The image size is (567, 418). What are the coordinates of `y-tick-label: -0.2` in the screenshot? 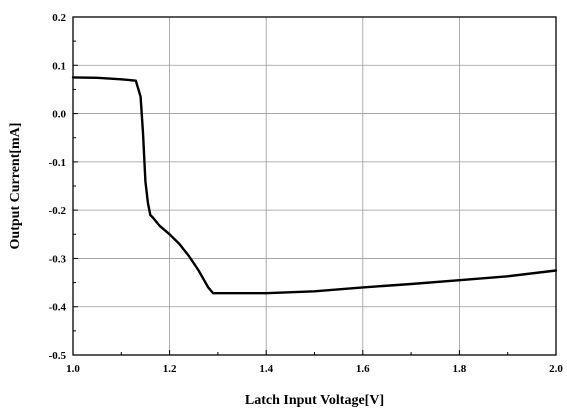 It's located at (58, 211).